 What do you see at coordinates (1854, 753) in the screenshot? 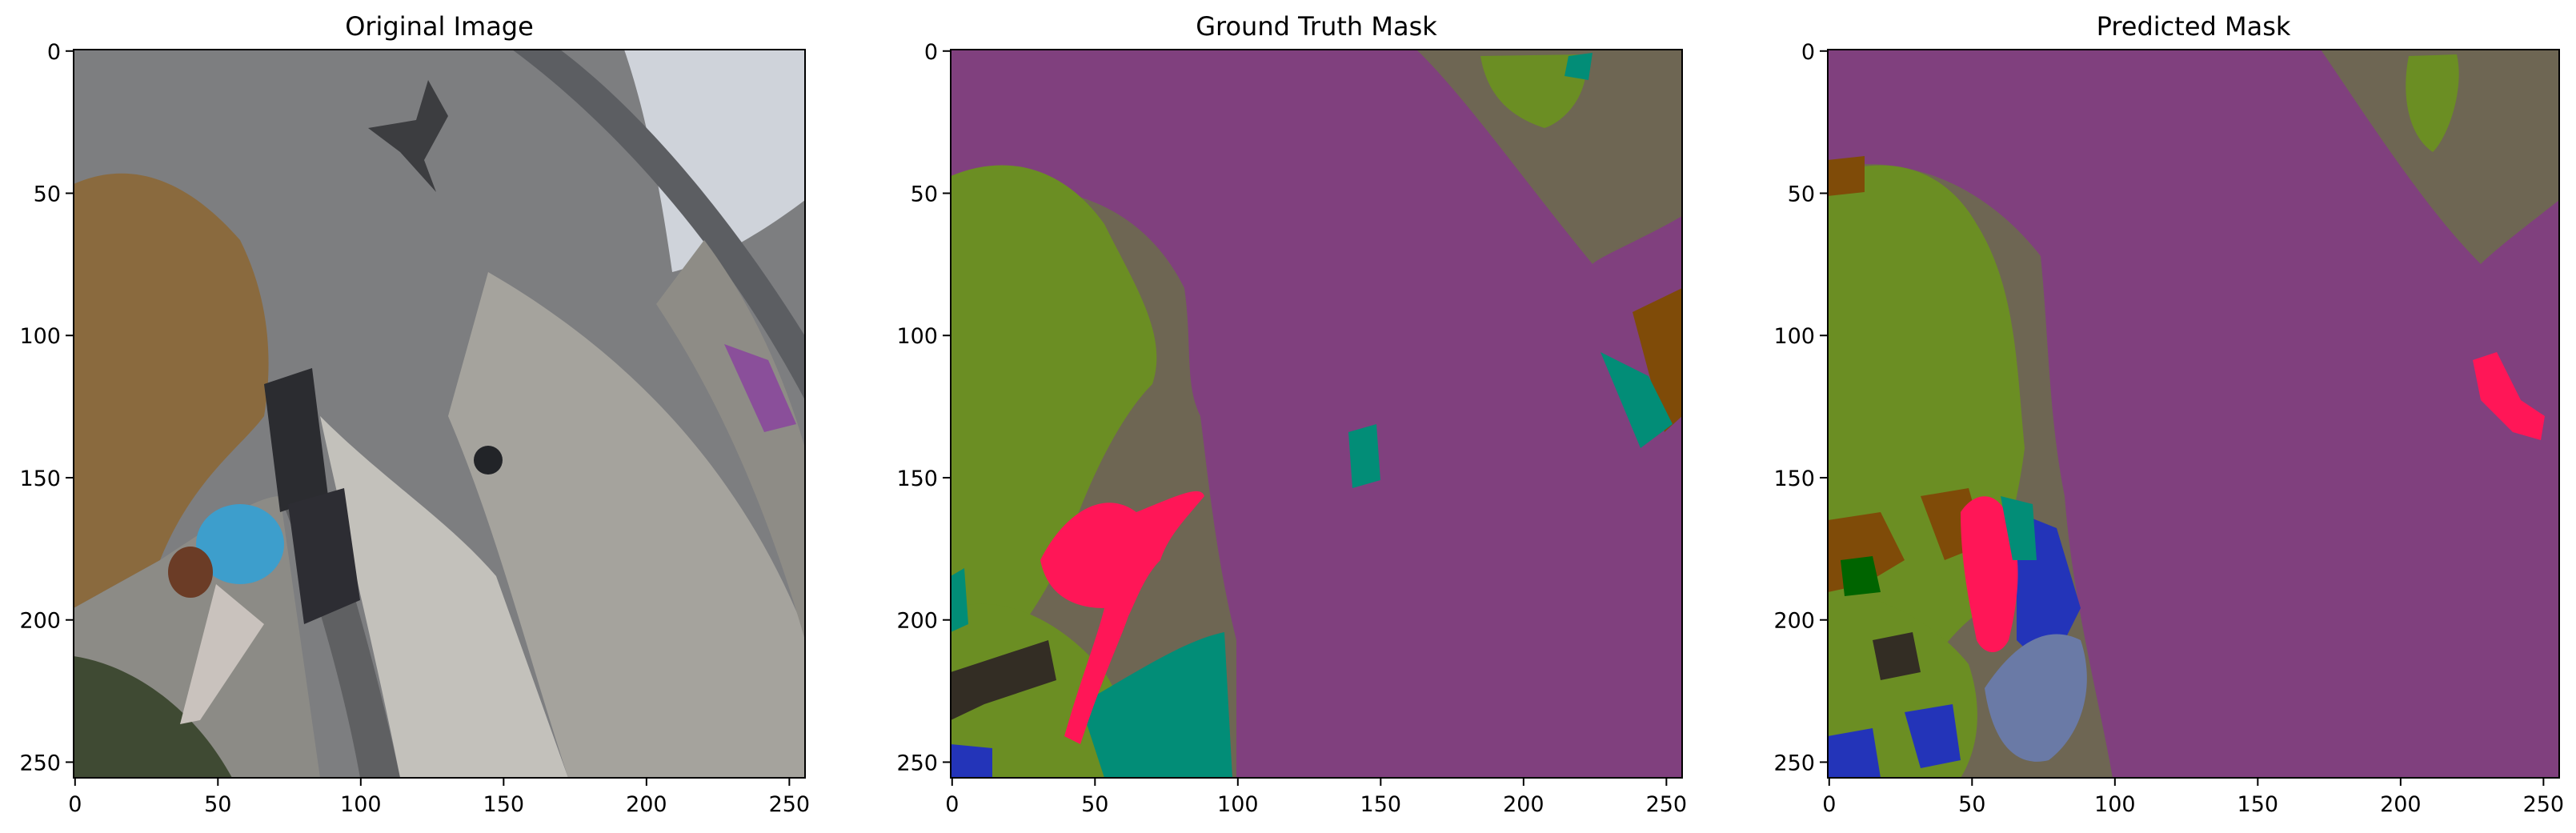
I see `pred-pool-bottom` at bounding box center [1854, 753].